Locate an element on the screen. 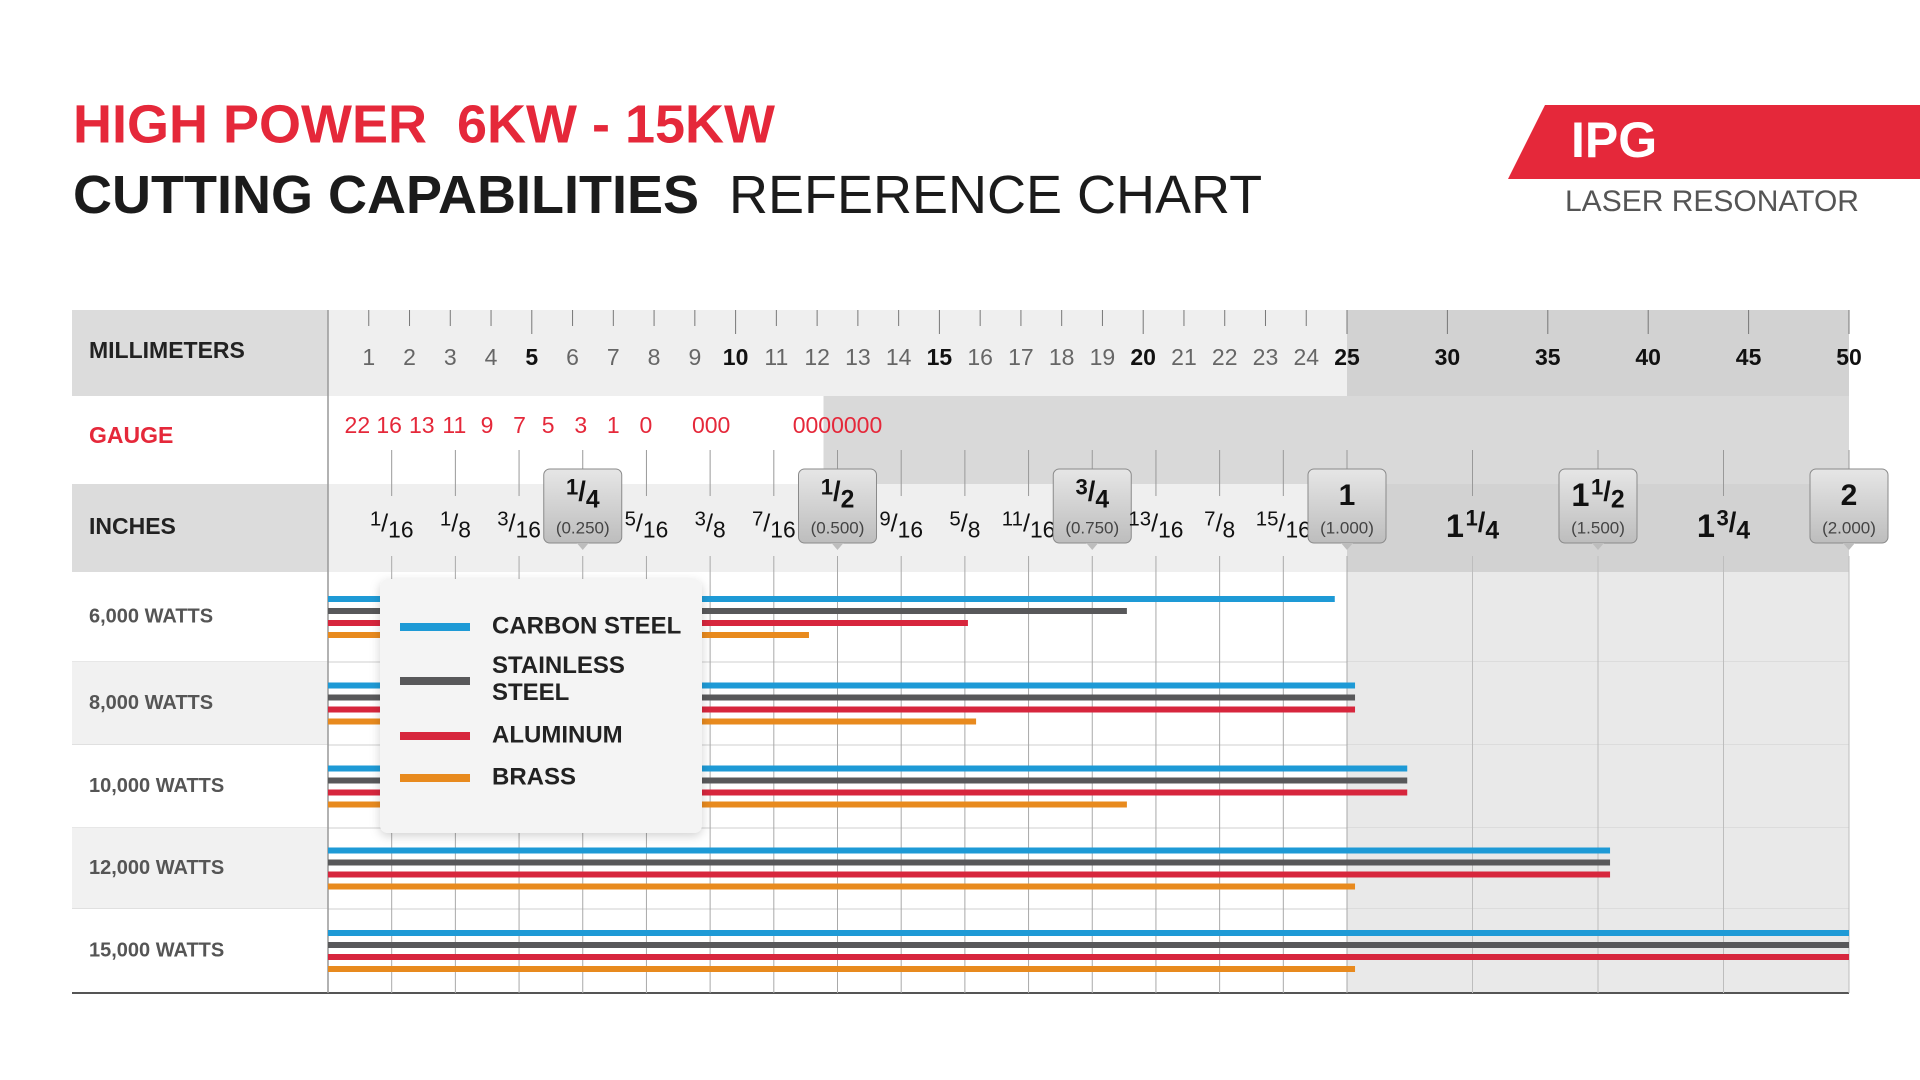 Image resolution: width=1920 pixels, height=1080 pixels. x-tick-label: 18 is located at coordinates (1062, 357).